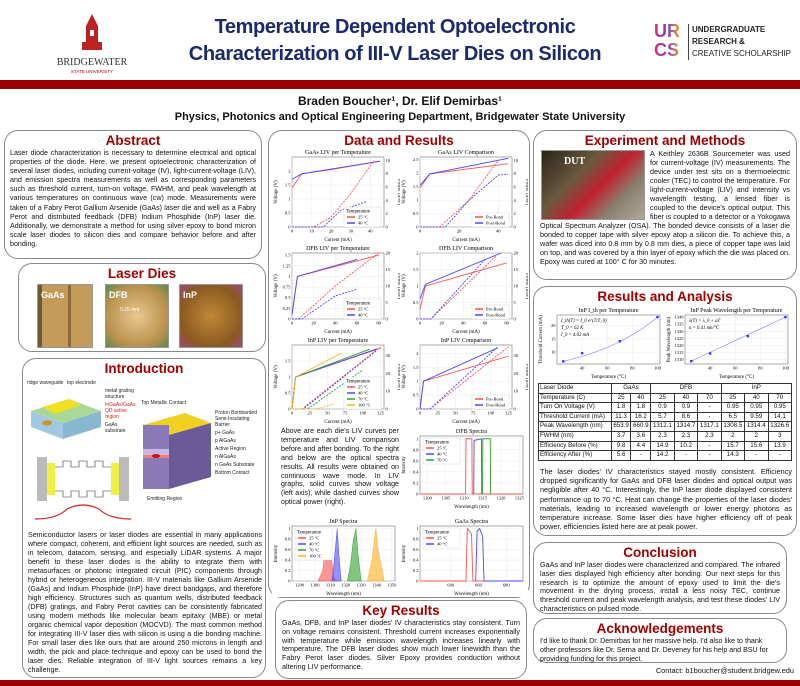  Describe the element at coordinates (641, 455) in the screenshot. I see `table-cell: -` at that location.